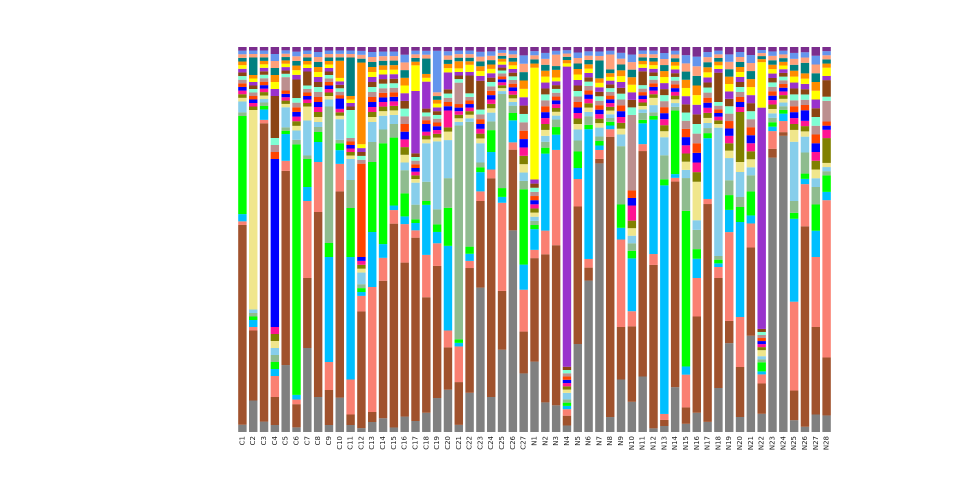  Describe the element at coordinates (577, 50) in the screenshot. I see `bar-segment-N5-s21` at that location.